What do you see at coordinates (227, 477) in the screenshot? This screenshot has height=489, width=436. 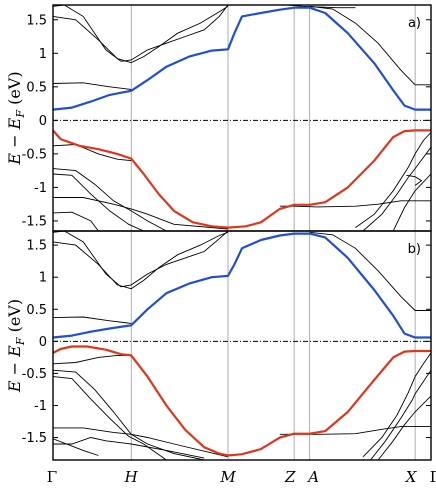 I see `kpoint-label-2: M` at bounding box center [227, 477].